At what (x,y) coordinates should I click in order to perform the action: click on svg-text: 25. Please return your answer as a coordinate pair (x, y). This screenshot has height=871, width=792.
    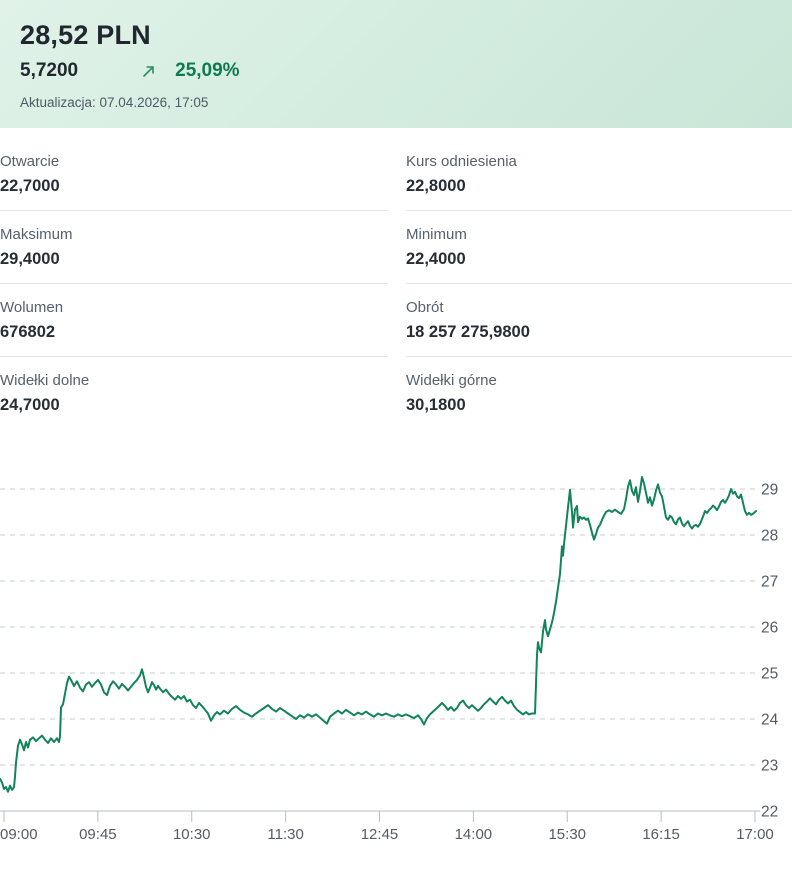
    Looking at the image, I should click on (769, 674).